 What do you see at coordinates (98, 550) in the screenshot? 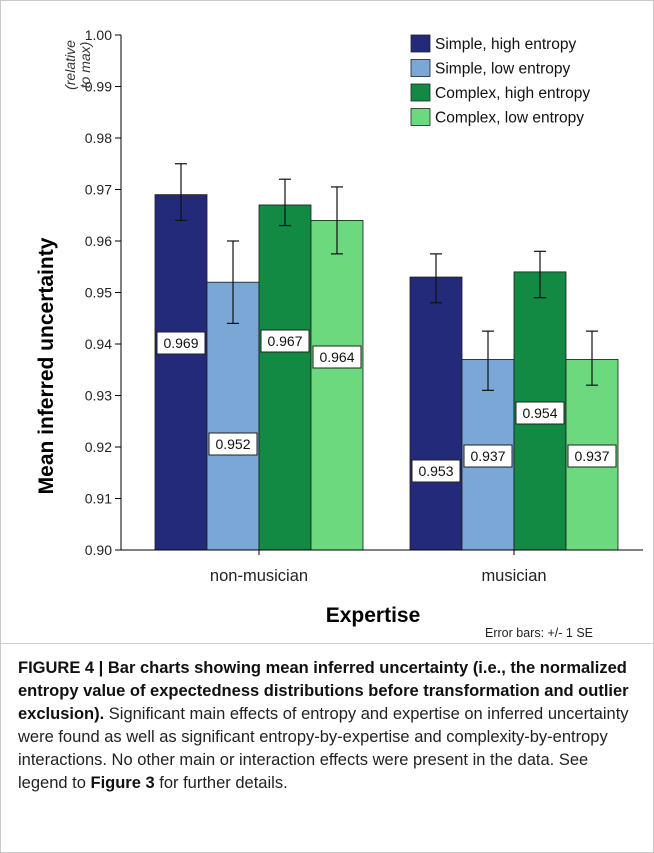
I see `y-tick-label: 0.90` at bounding box center [98, 550].